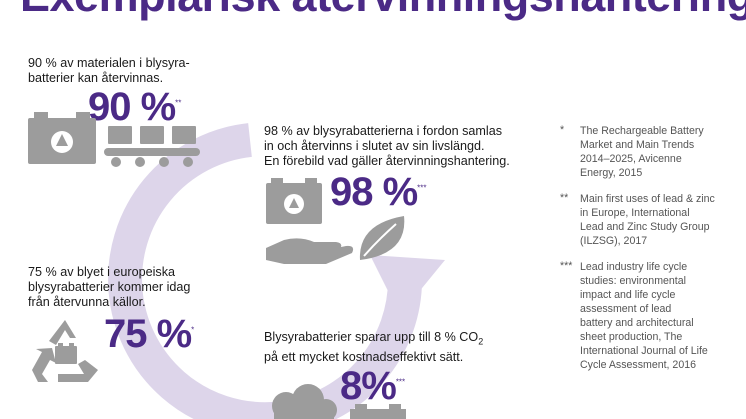  I want to click on leaf-icon, so click(382, 238).